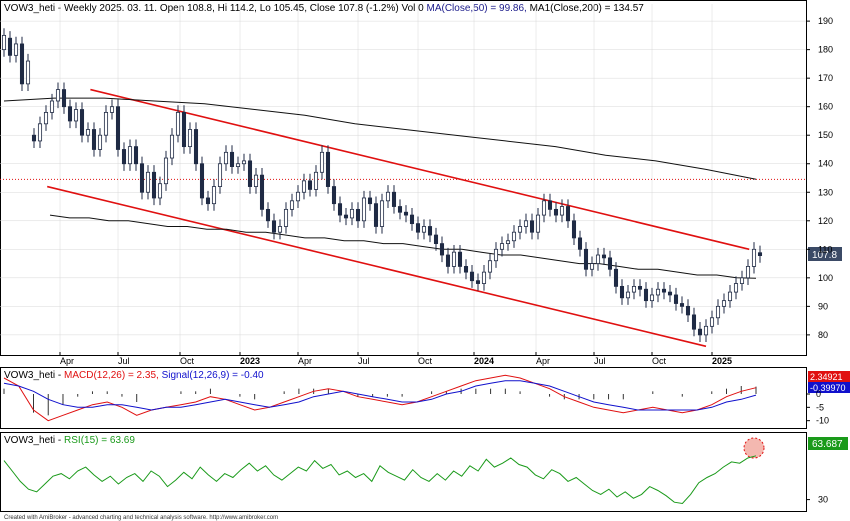 The width and height of the screenshot is (850, 521). Describe the element at coordinates (484, 361) in the screenshot. I see `price-x-tick-label: 2024` at that location.